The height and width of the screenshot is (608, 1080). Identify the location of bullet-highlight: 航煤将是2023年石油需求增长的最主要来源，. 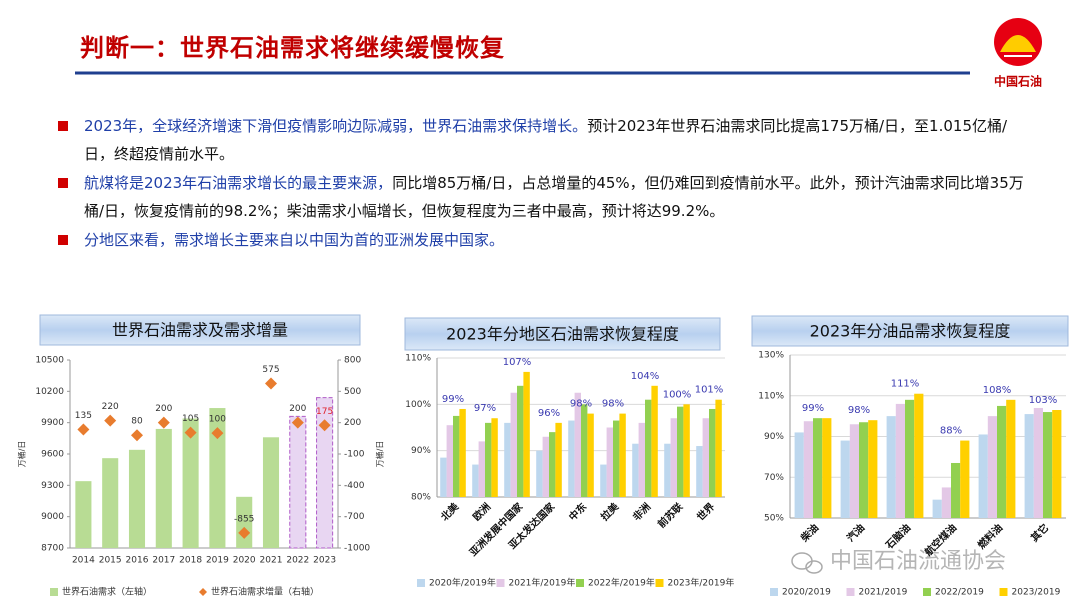
(238, 183).